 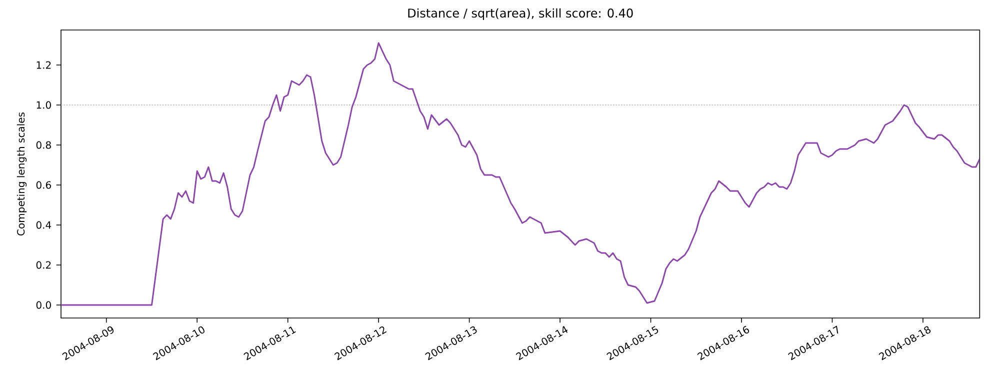 What do you see at coordinates (43, 305) in the screenshot?
I see `y-tick-label: 0.0` at bounding box center [43, 305].